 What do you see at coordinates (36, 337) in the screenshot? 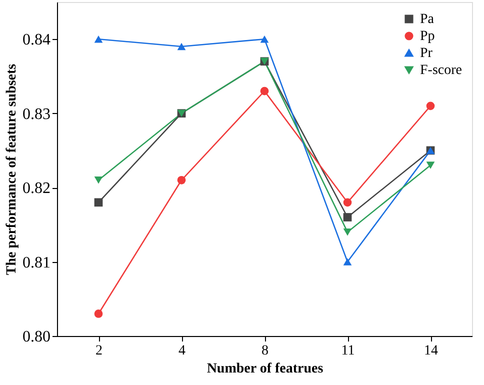
I see `y-tick-label: 0.80` at bounding box center [36, 337].